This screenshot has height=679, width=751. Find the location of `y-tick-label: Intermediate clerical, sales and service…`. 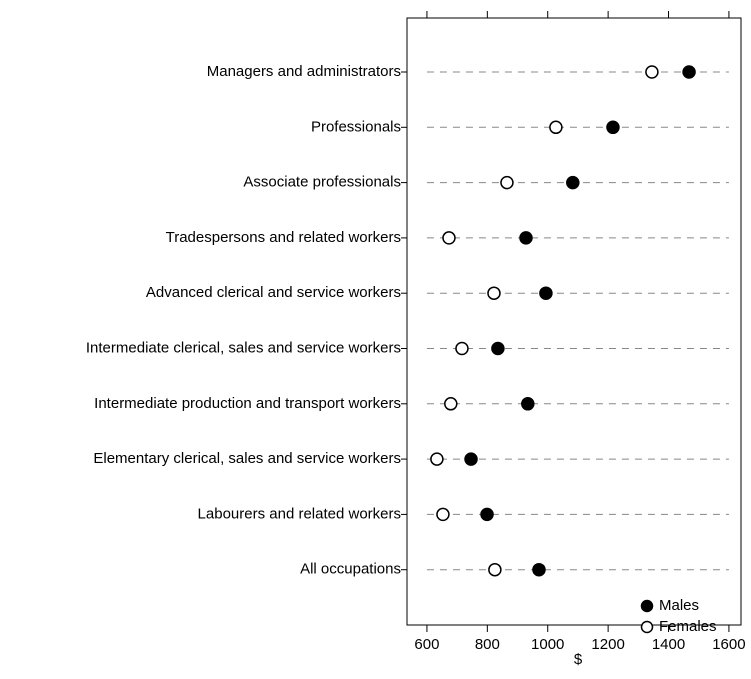

y-tick-label: Intermediate clerical, sales and service… is located at coordinates (243, 347).